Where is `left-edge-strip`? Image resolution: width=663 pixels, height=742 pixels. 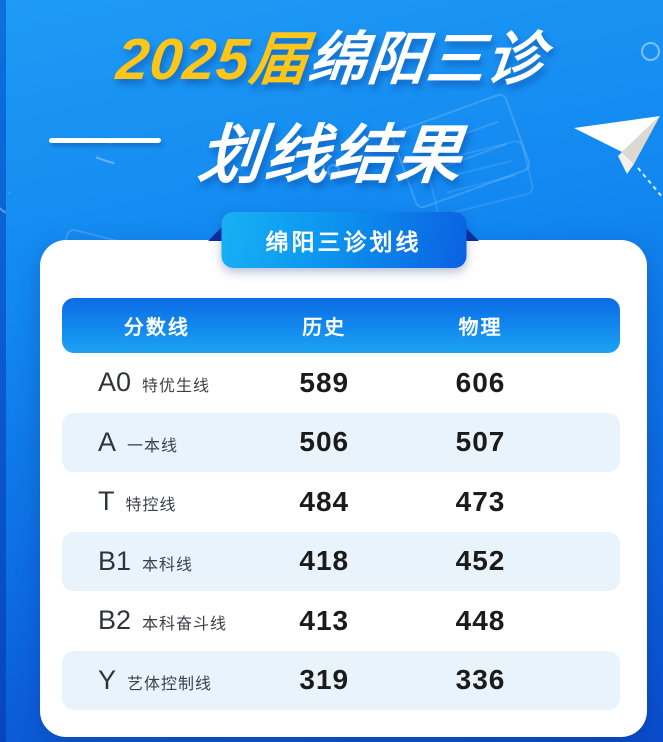
left-edge-strip is located at coordinates (3, 371).